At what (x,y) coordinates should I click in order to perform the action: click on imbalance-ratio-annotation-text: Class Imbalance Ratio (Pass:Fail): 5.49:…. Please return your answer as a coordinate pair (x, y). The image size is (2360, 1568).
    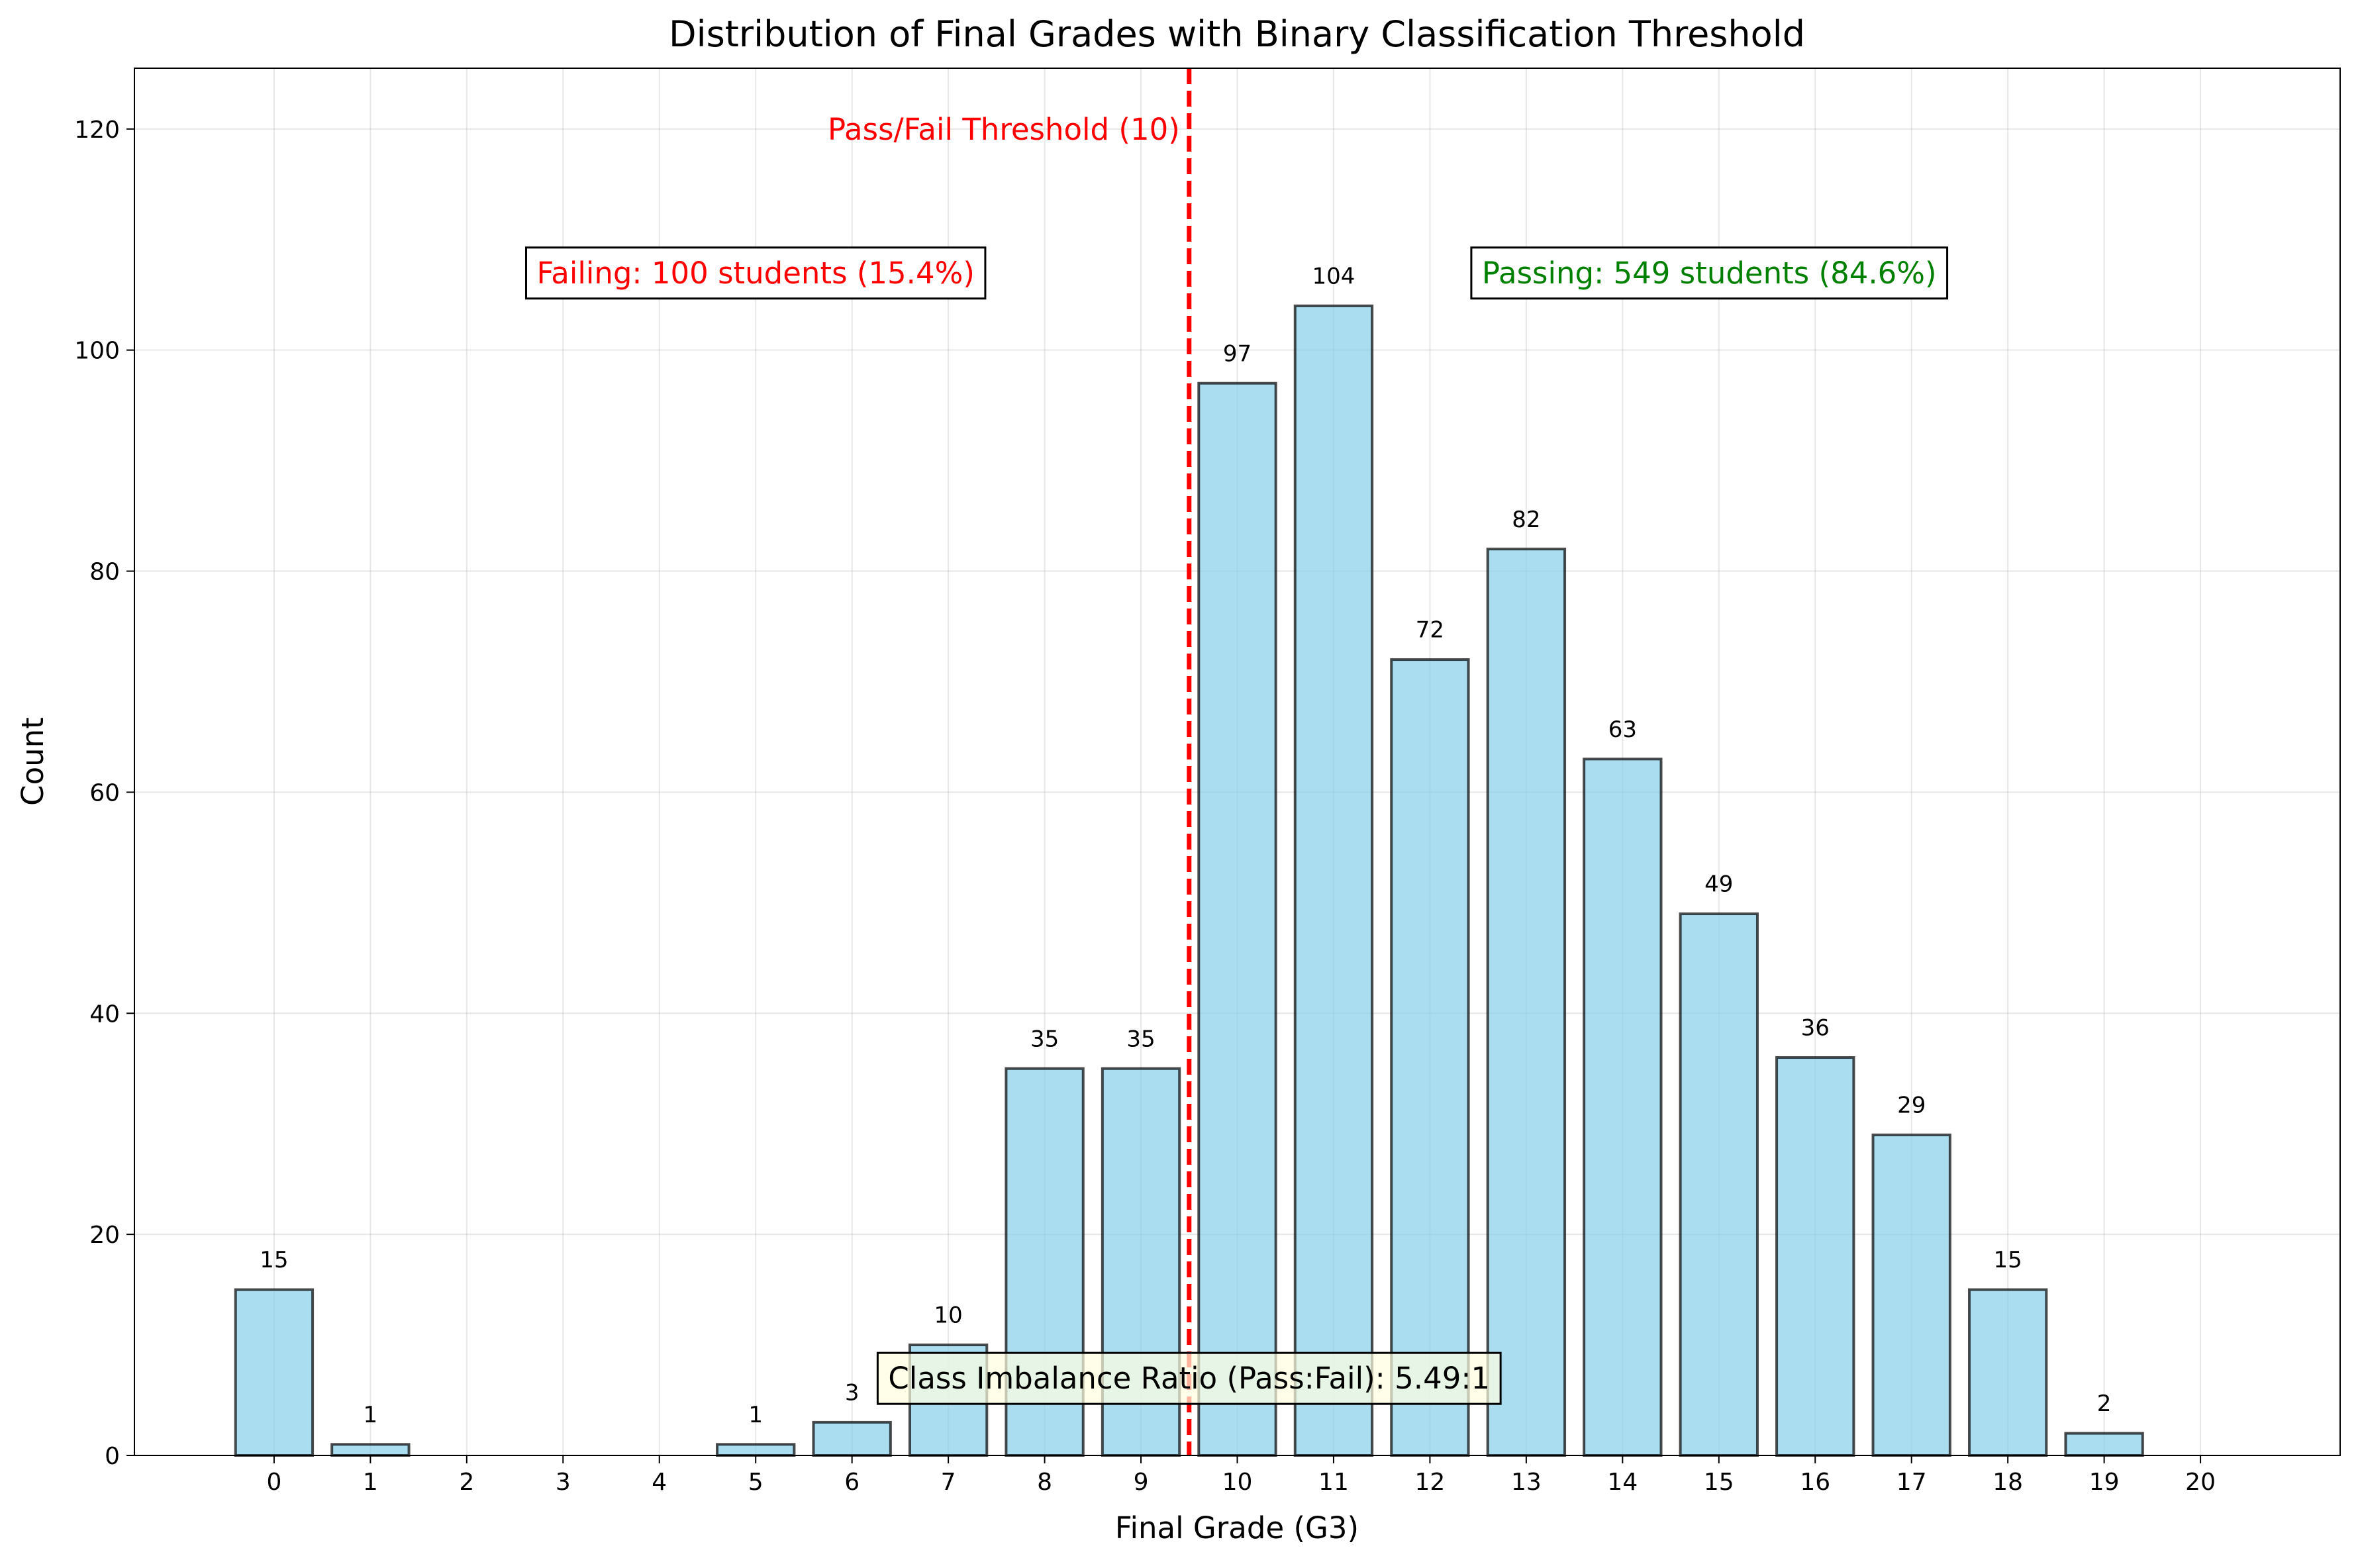
    Looking at the image, I should click on (1189, 1378).